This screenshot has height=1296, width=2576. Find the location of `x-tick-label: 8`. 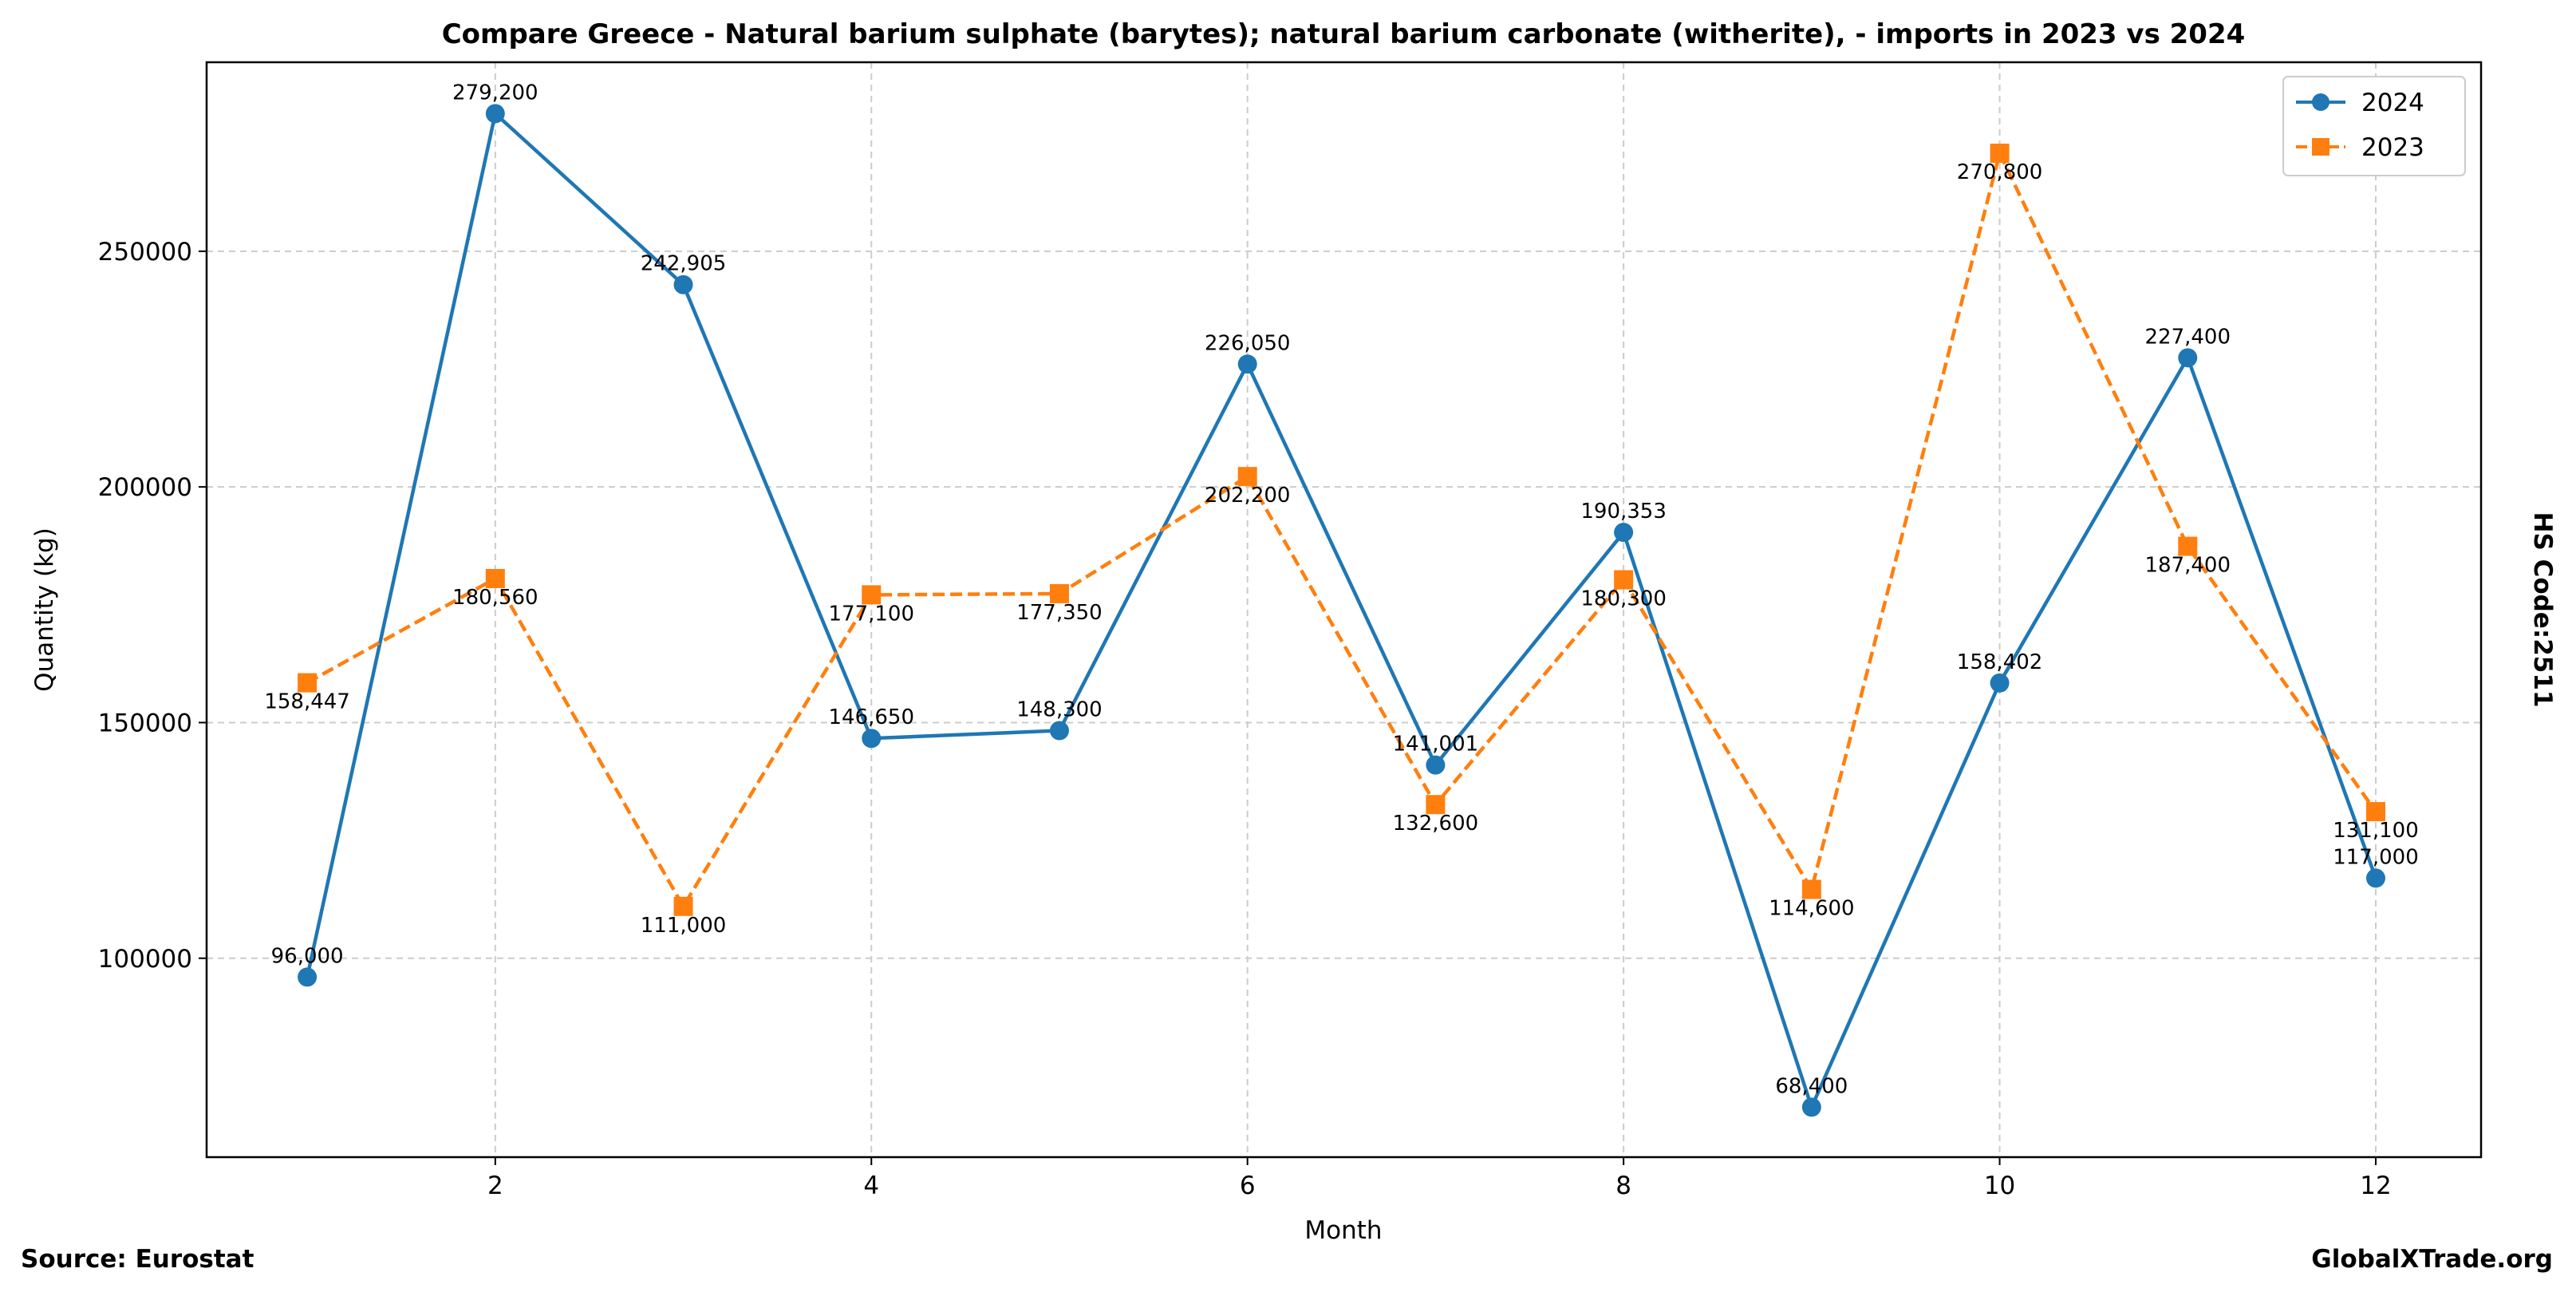

x-tick-label: 8 is located at coordinates (1623, 1186).